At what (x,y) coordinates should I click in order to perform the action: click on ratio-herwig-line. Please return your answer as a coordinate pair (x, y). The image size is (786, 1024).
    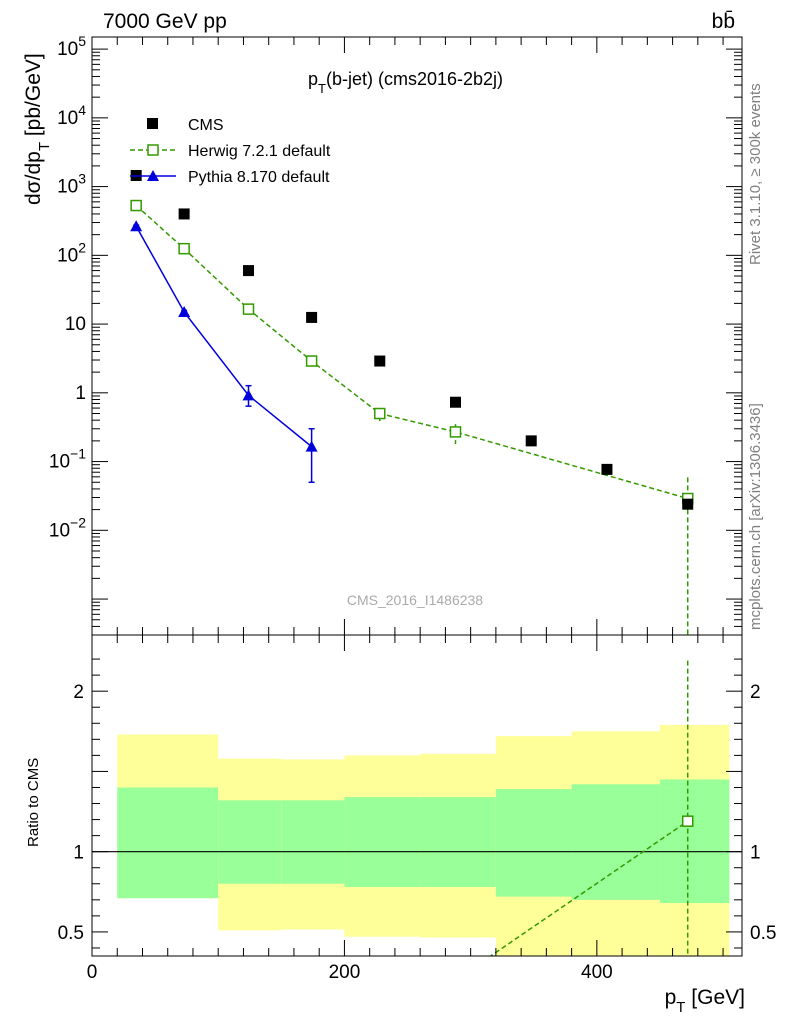
    Looking at the image, I should click on (589, 888).